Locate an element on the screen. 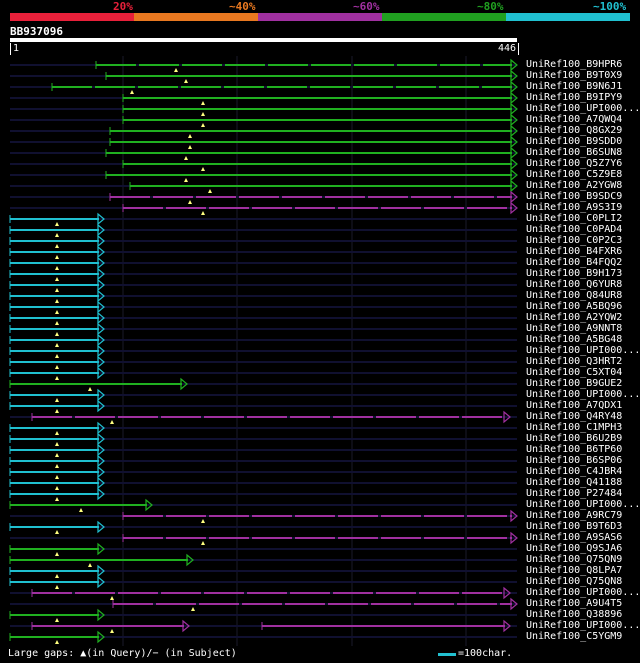  hit-label: UniRef100_Q8LPA7 is located at coordinates (574, 570).